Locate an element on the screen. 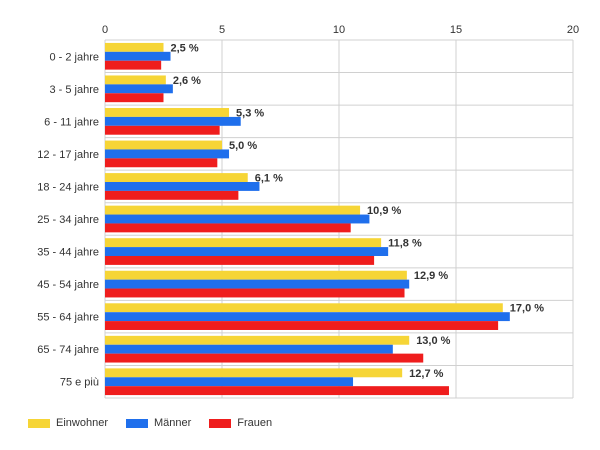 This screenshot has height=450, width=600. legend-label: Frauen is located at coordinates (255, 423).